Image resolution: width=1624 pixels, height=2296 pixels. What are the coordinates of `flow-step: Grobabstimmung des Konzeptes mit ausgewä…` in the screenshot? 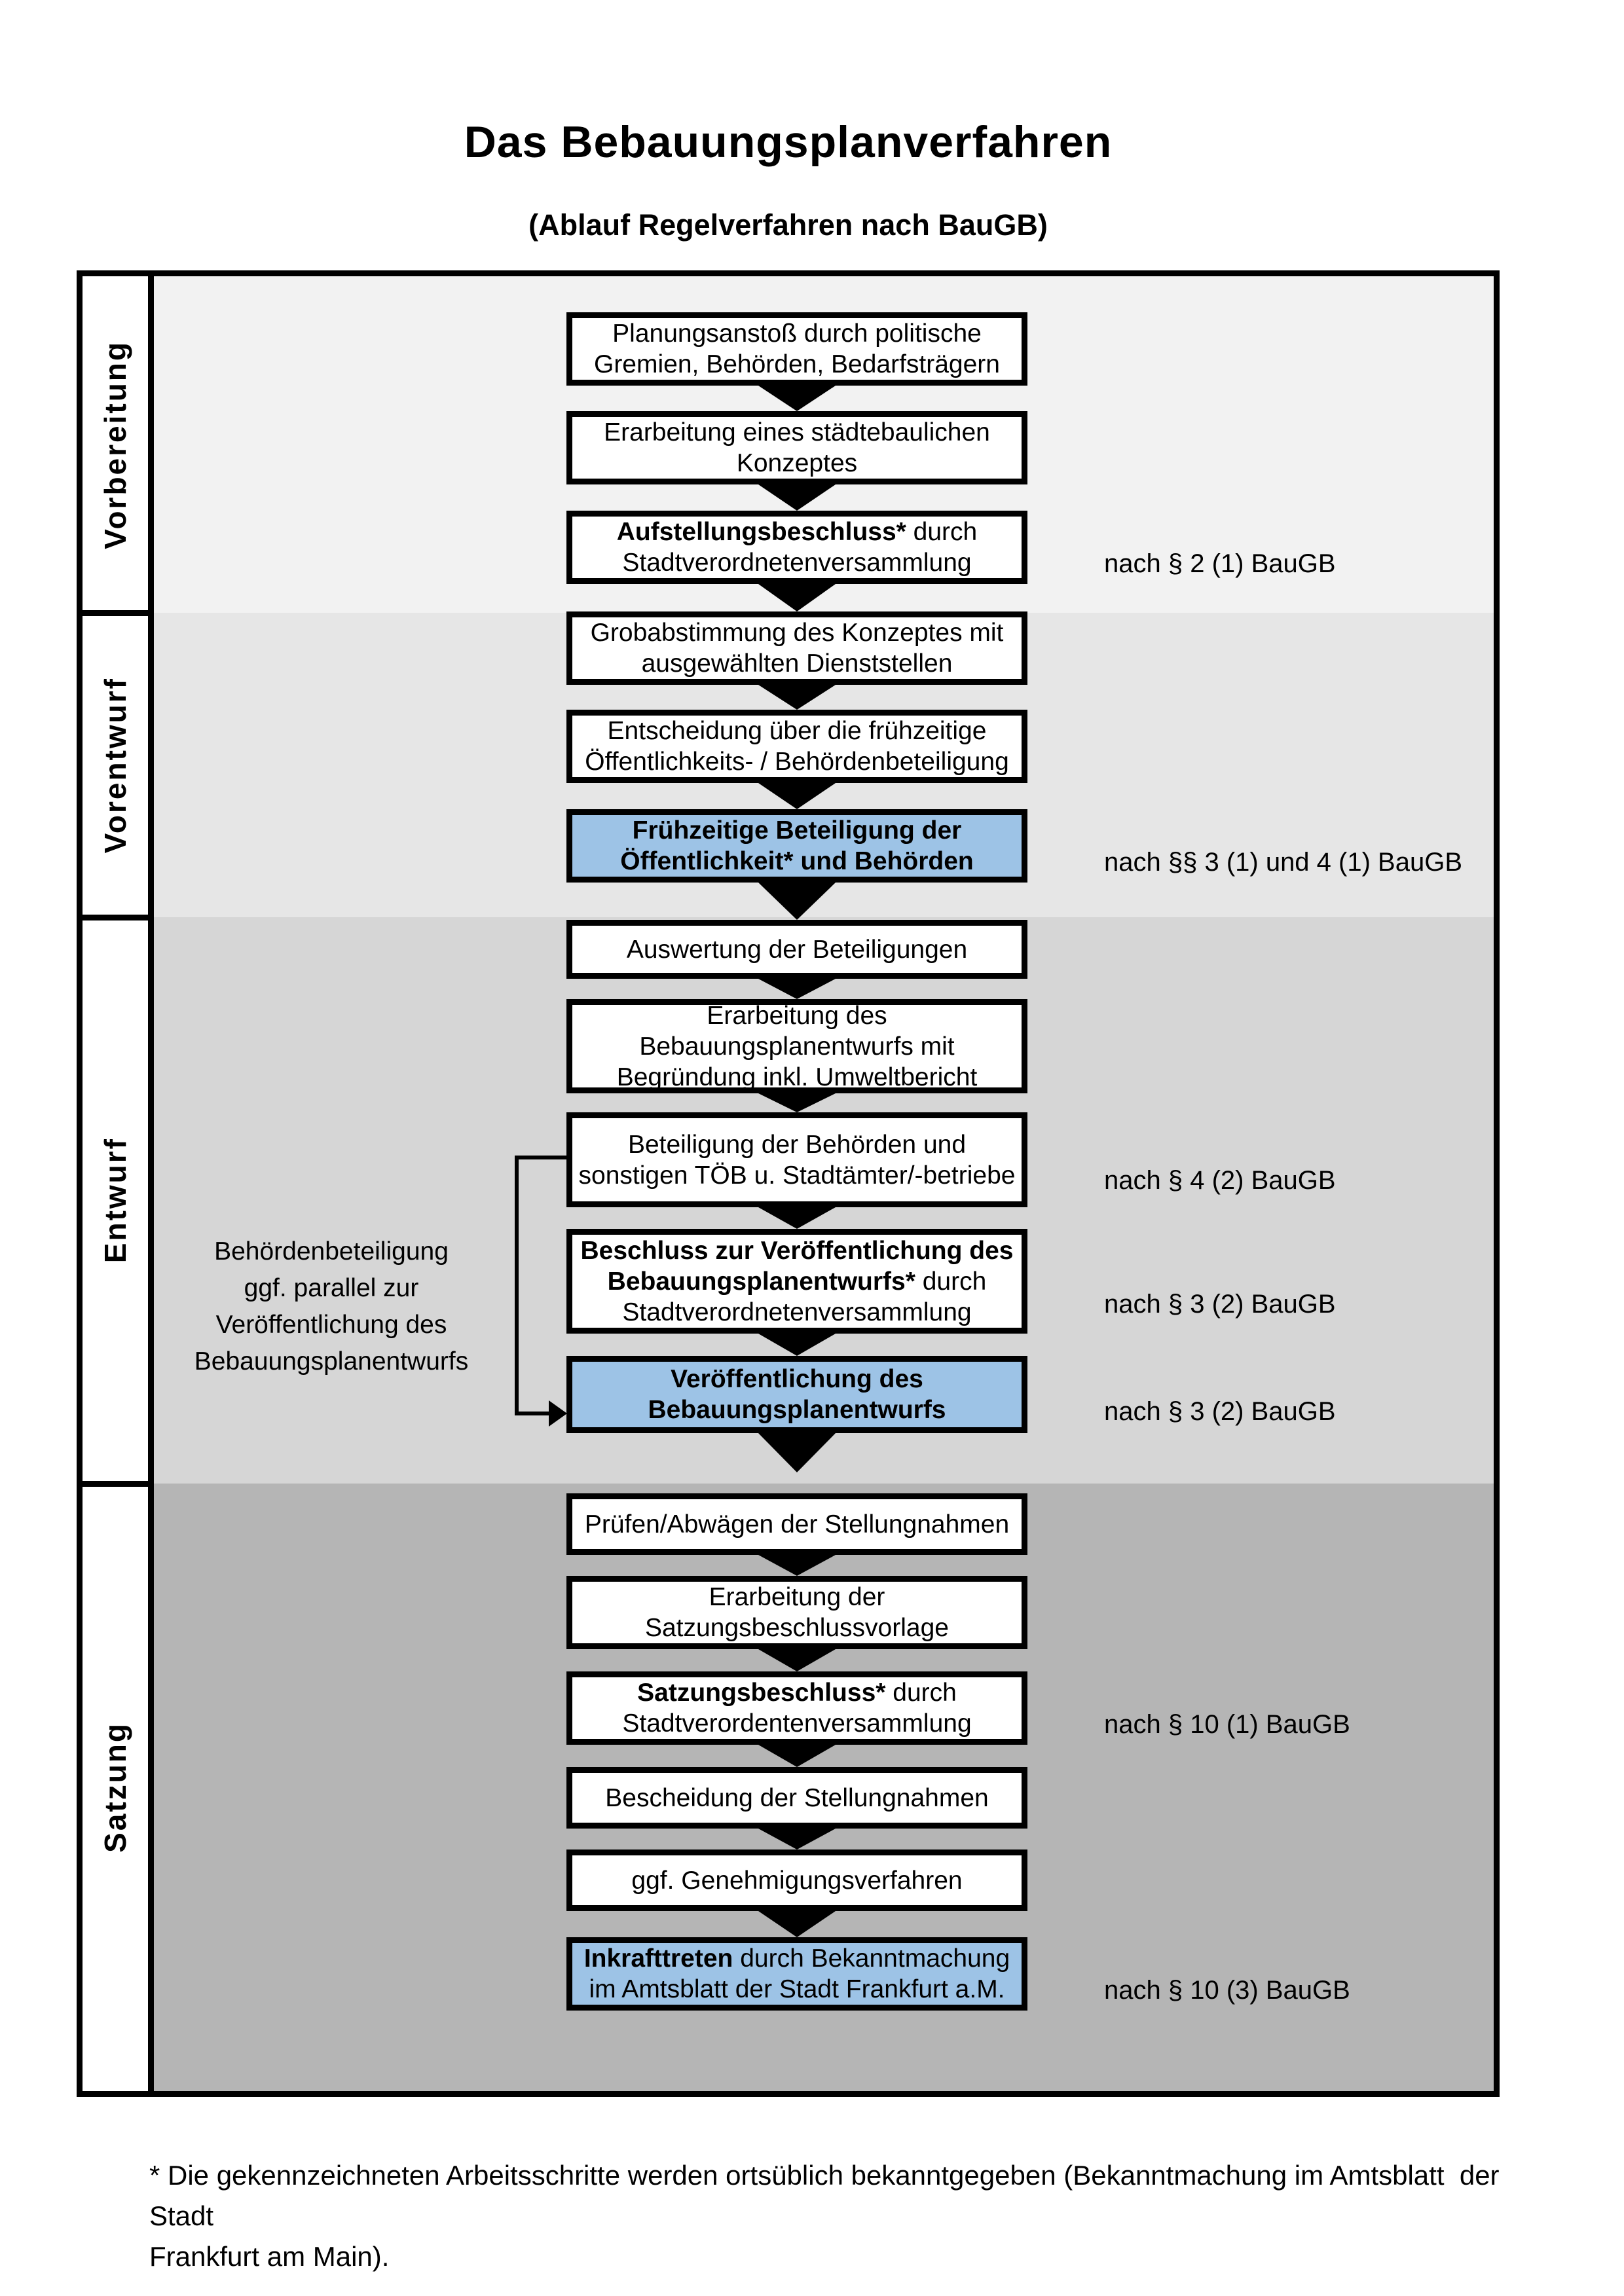 It's located at (796, 648).